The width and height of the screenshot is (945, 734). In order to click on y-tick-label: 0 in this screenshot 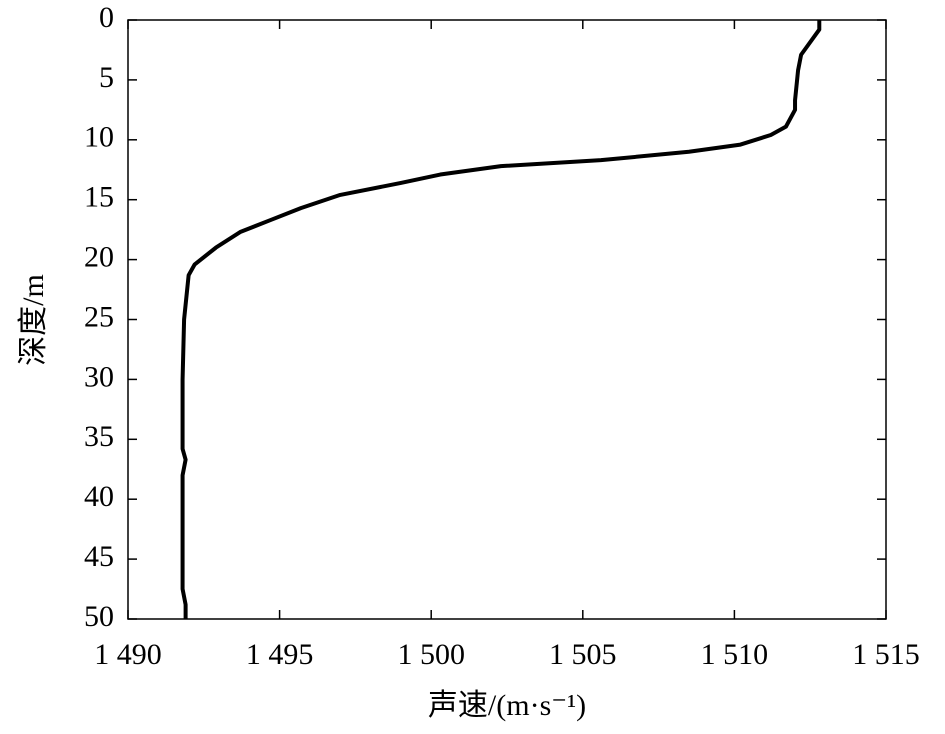, I will do `click(106, 17)`.